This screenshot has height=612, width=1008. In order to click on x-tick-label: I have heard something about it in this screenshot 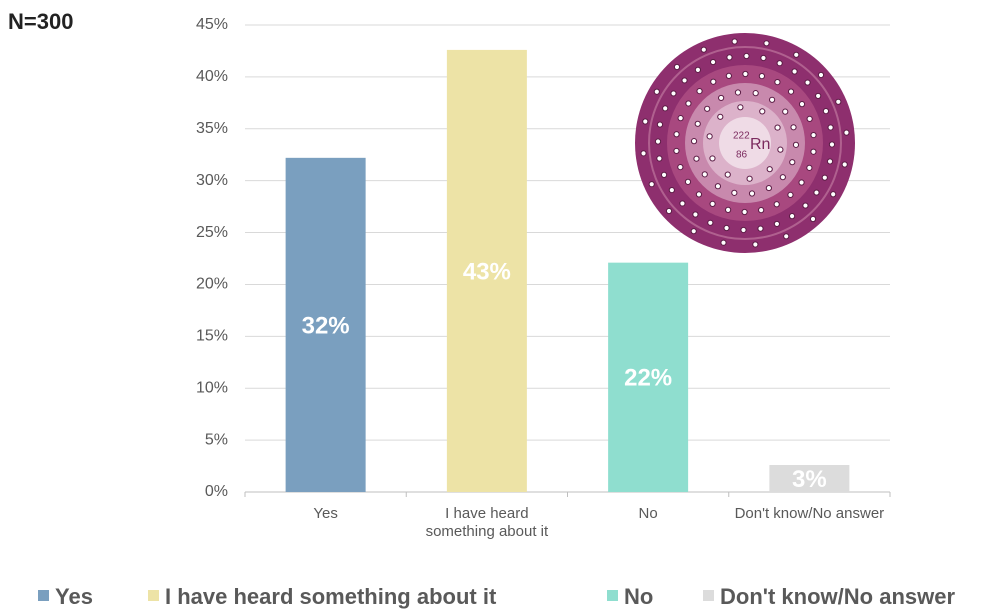, I will do `click(487, 522)`.